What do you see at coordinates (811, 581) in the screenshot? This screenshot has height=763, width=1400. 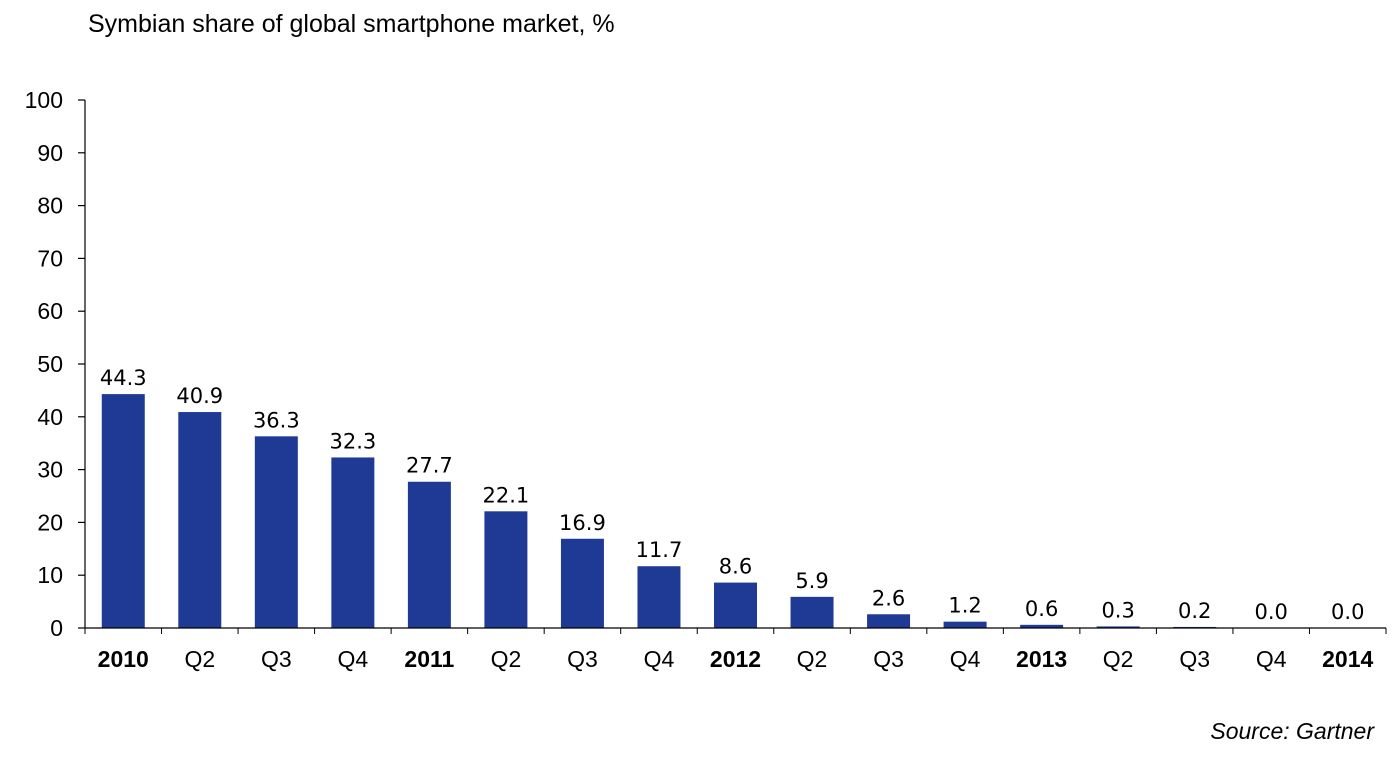 I see `data-label: 5.9` at bounding box center [811, 581].